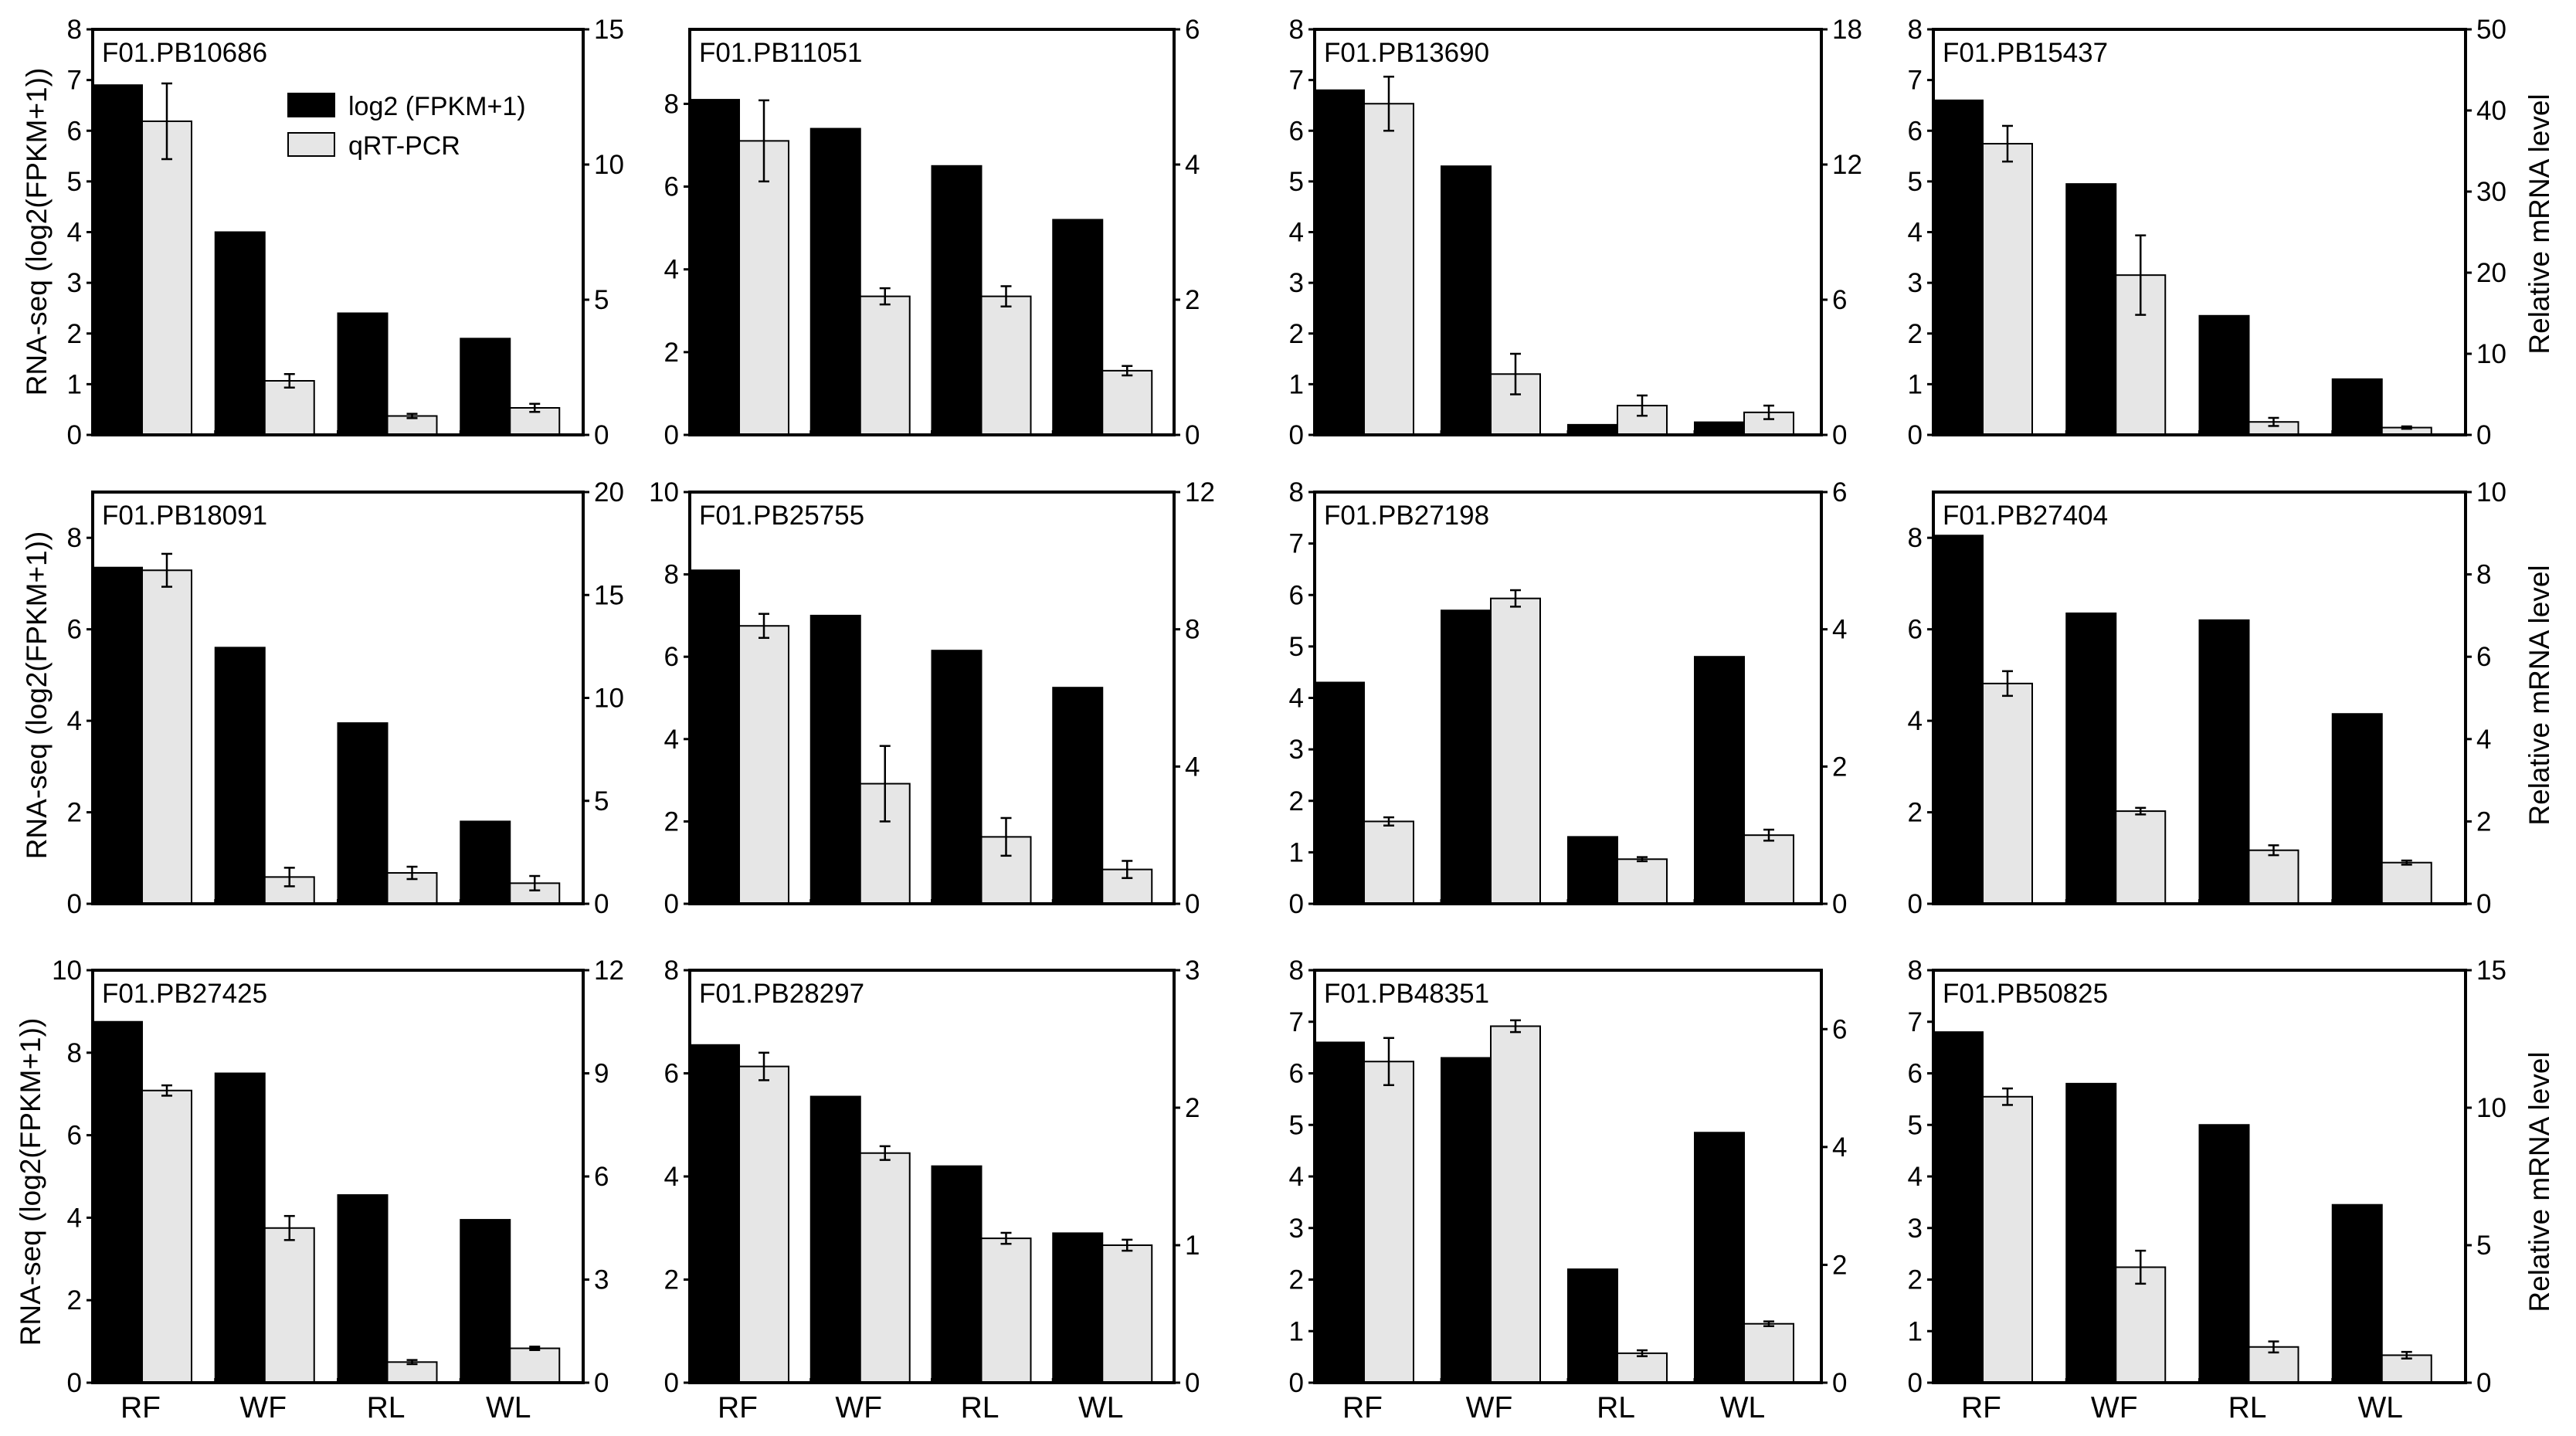  I want to click on chart-panel-8: 0 2 4 6 8 0 2 4 6 8 10 F01.PB27404, so click(2207, 698).